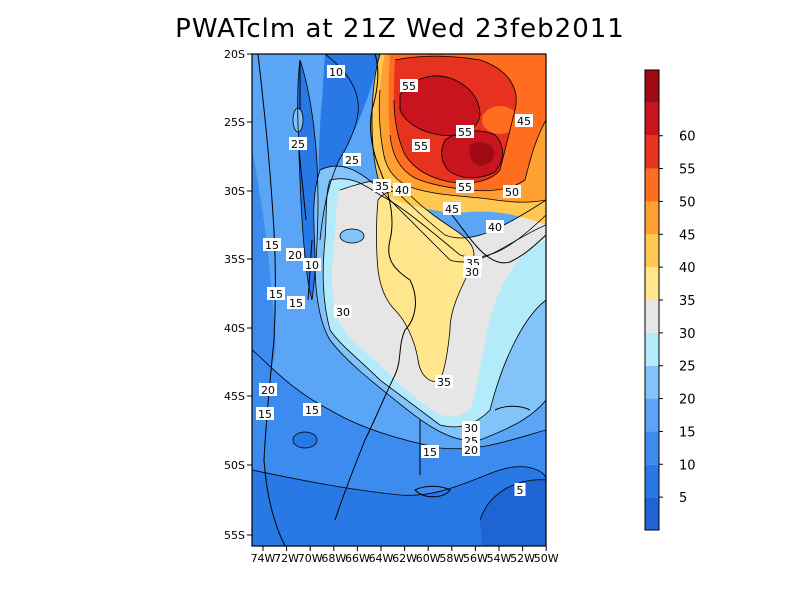 The height and width of the screenshot is (600, 800). What do you see at coordinates (238, 295) in the screenshot?
I see `latitude-axis: 20S 25S 30S 35S 40S 45S 50S 55S` at bounding box center [238, 295].